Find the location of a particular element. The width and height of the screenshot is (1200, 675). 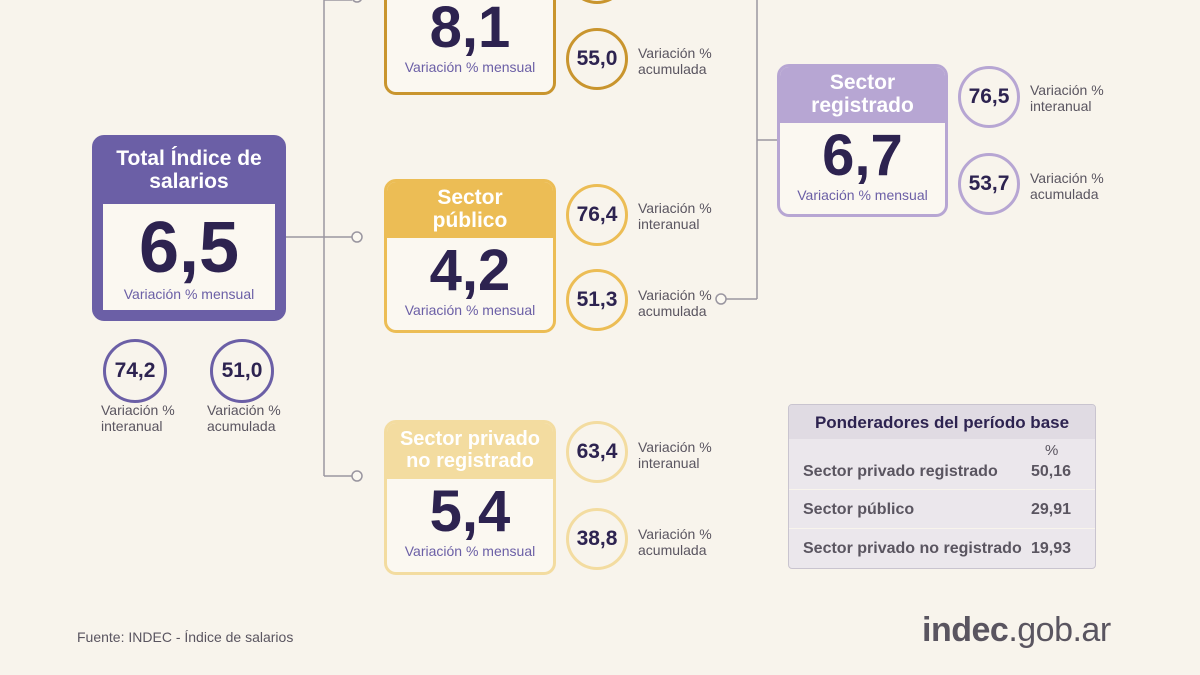

source-note: Fuente: INDEC - Índice de salarios is located at coordinates (185, 637).